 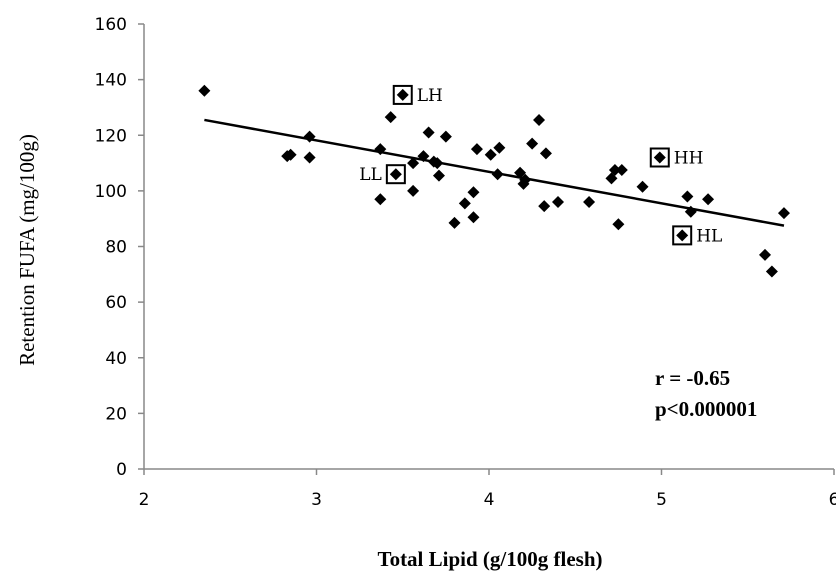 What do you see at coordinates (489, 500) in the screenshot?
I see `x-tick-label: 4` at bounding box center [489, 500].